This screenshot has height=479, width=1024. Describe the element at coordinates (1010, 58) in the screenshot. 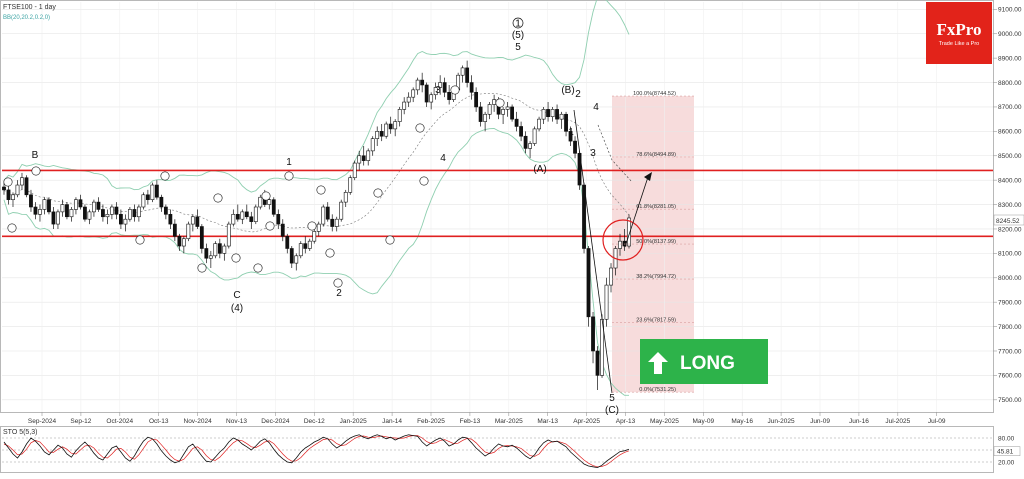

I see `y-tick-label: 8900.00` at that location.